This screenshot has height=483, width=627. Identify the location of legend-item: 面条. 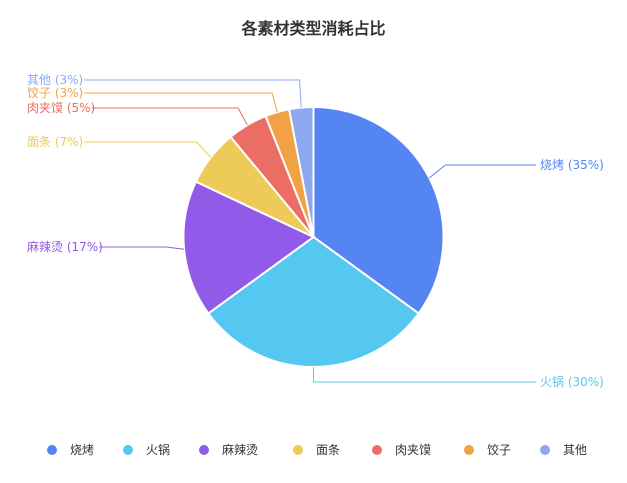
(316, 450).